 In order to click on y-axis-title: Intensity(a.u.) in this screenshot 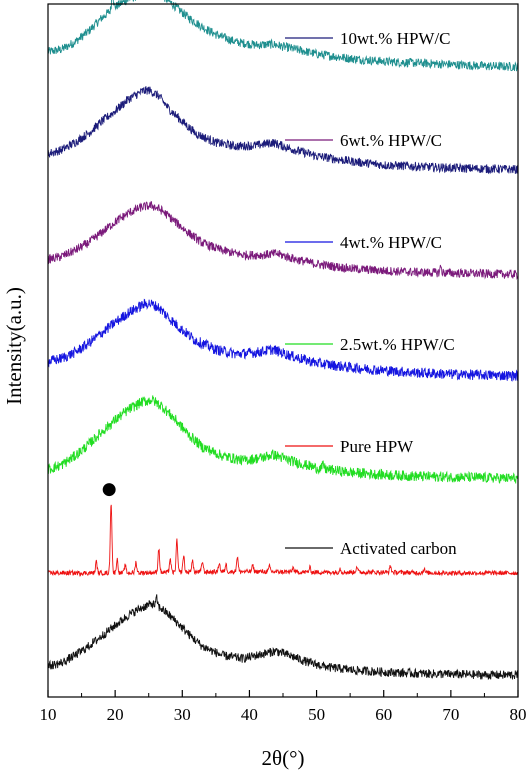, I will do `click(14, 346)`.